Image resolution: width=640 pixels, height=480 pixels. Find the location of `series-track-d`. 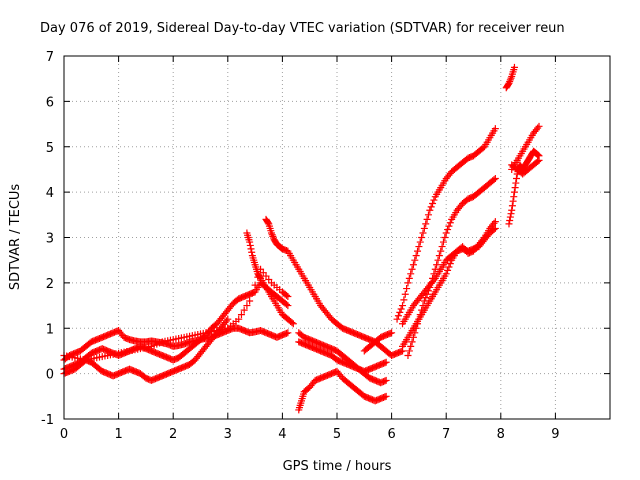

series-track-d is located at coordinates (176, 314).